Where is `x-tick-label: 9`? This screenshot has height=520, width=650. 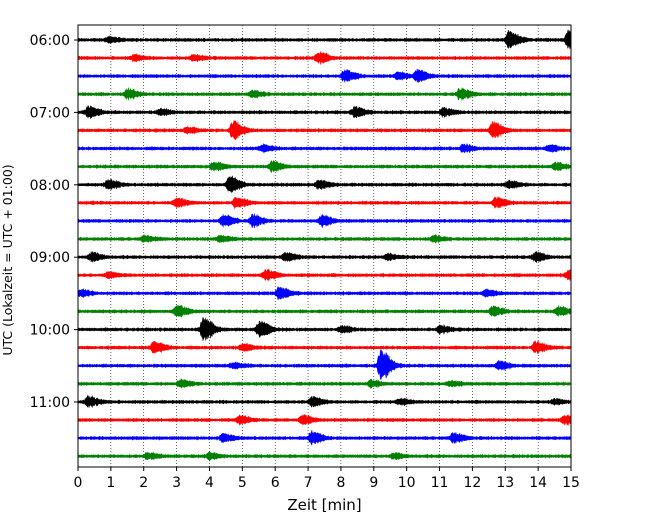 x-tick-label: 9 is located at coordinates (373, 483).